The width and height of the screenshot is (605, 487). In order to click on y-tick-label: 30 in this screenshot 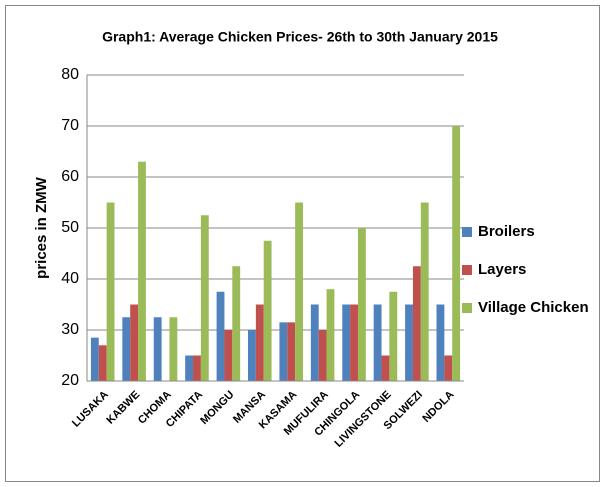, I will do `click(70, 329)`.